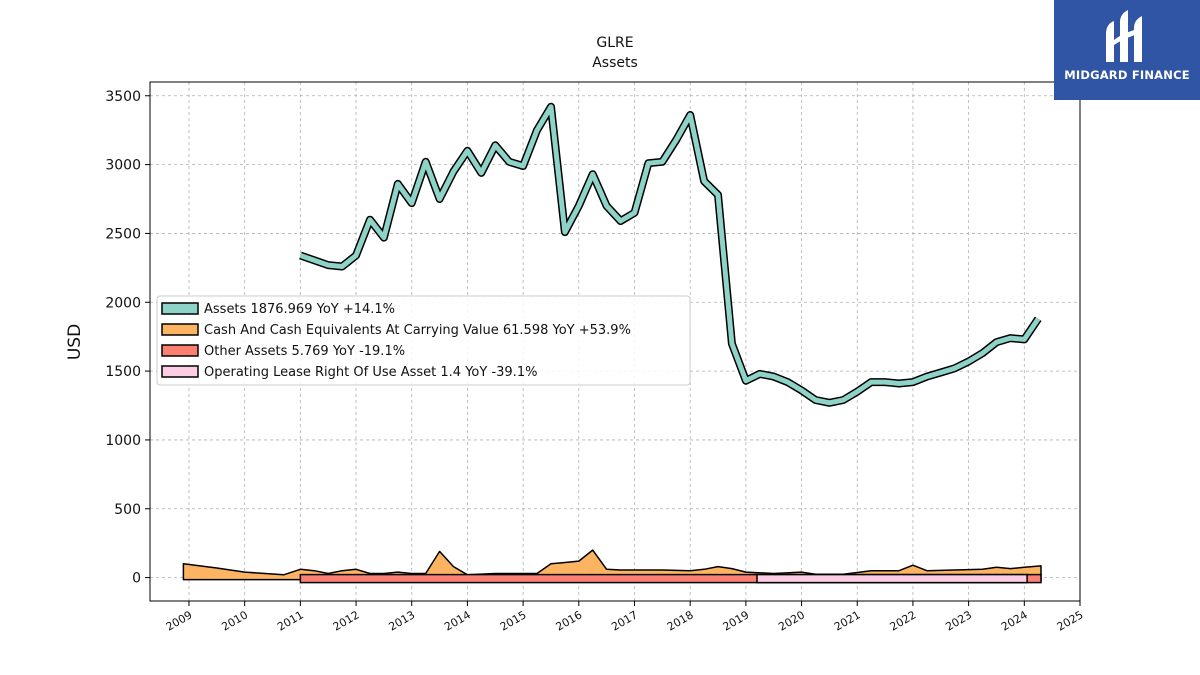  Describe the element at coordinates (123, 97) in the screenshot. I see `y-tick-label: 3500` at that location.